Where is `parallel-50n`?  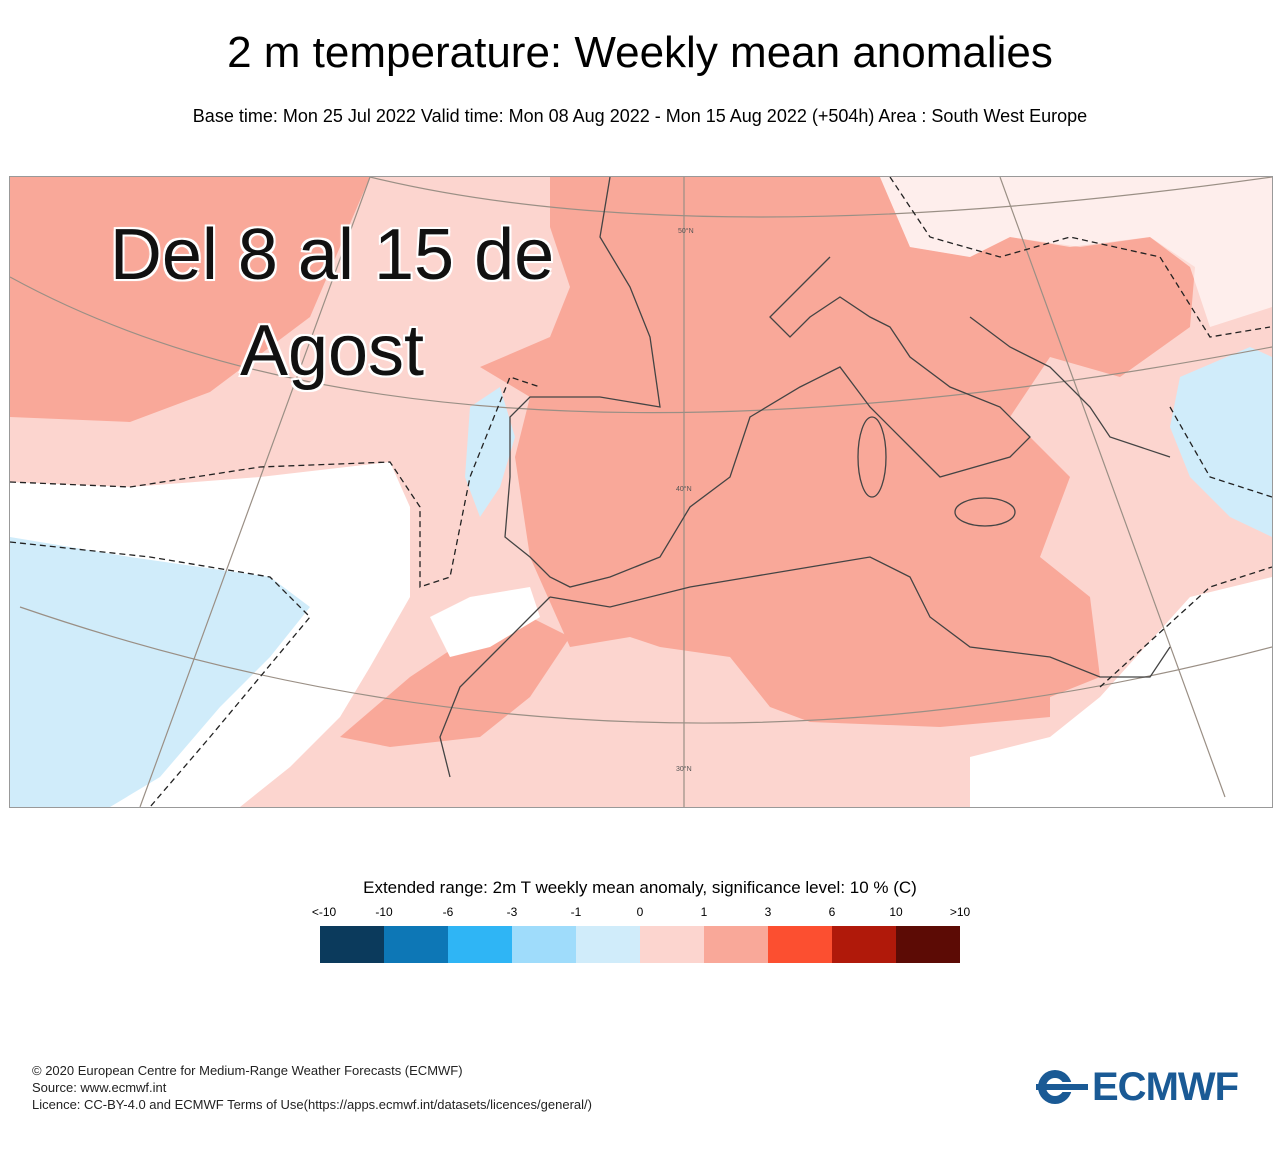
parallel-50n is located at coordinates (820, 197).